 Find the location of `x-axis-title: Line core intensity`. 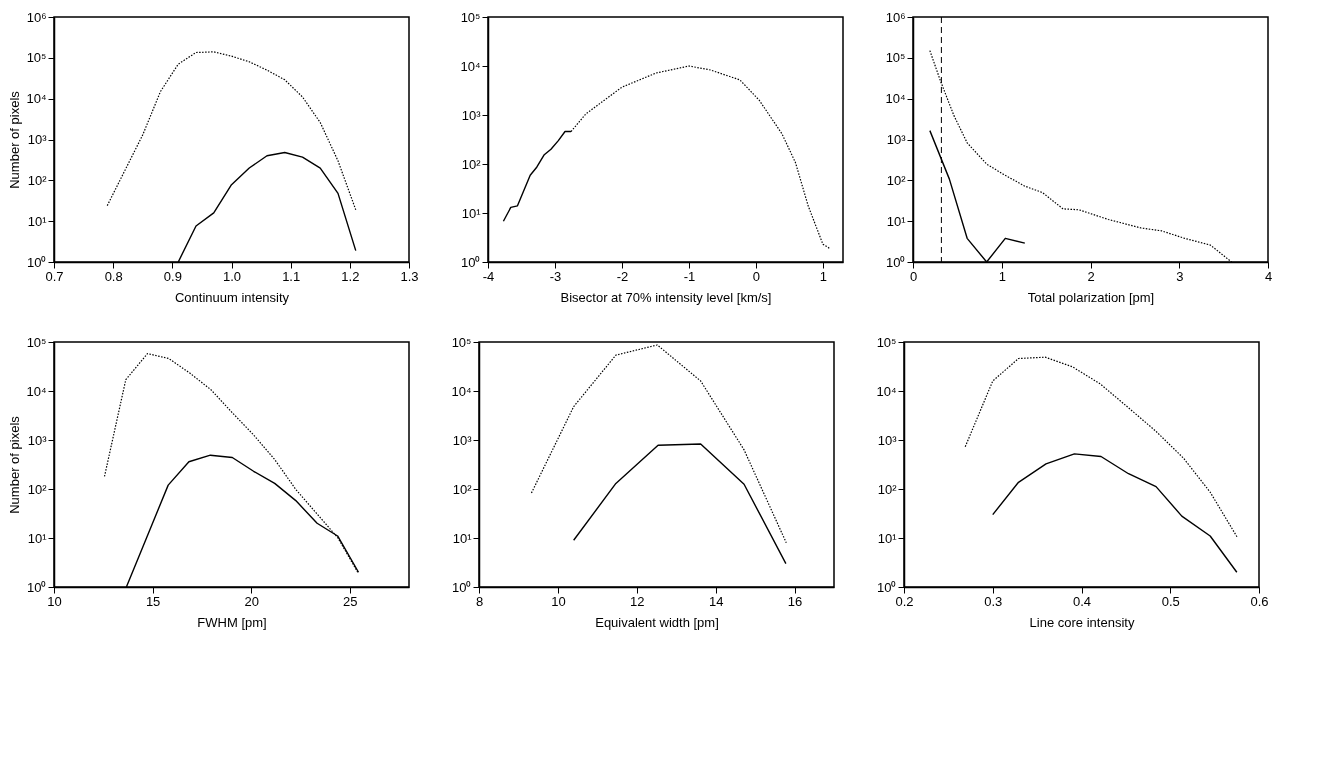

x-axis-title: Line core intensity is located at coordinates (1082, 622).